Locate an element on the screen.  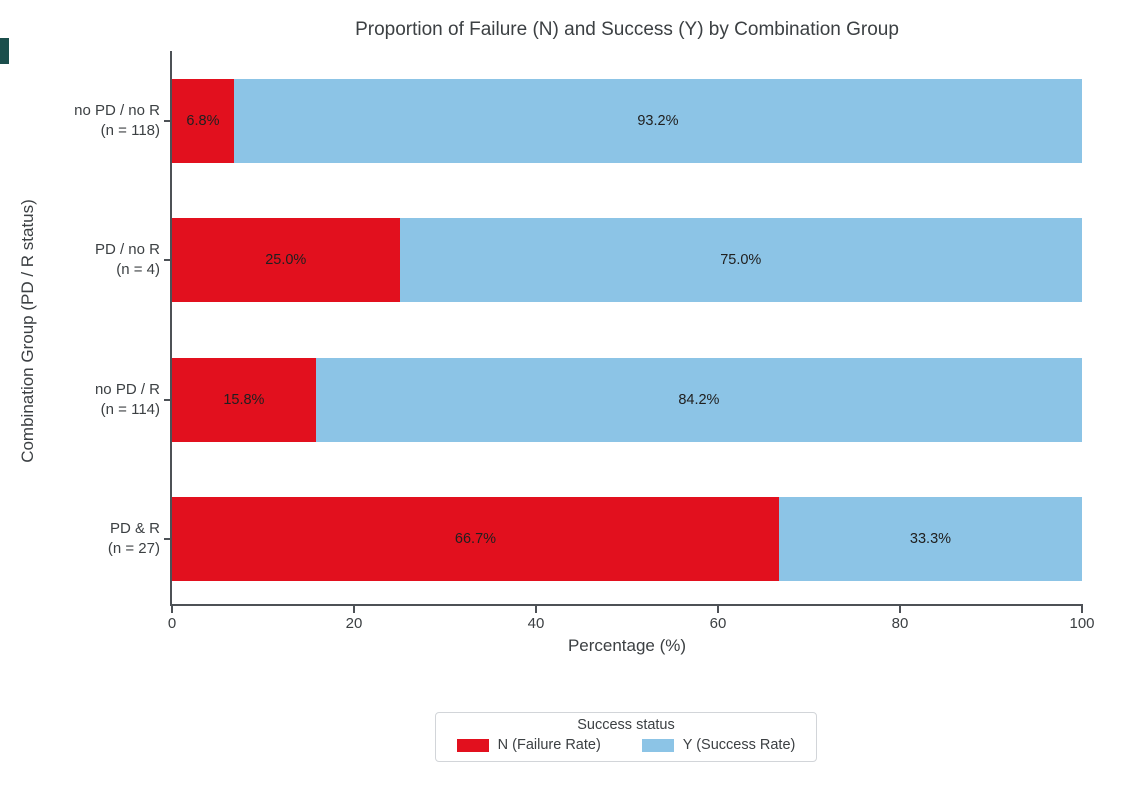
bar-value-label: 75.0% is located at coordinates (741, 260).